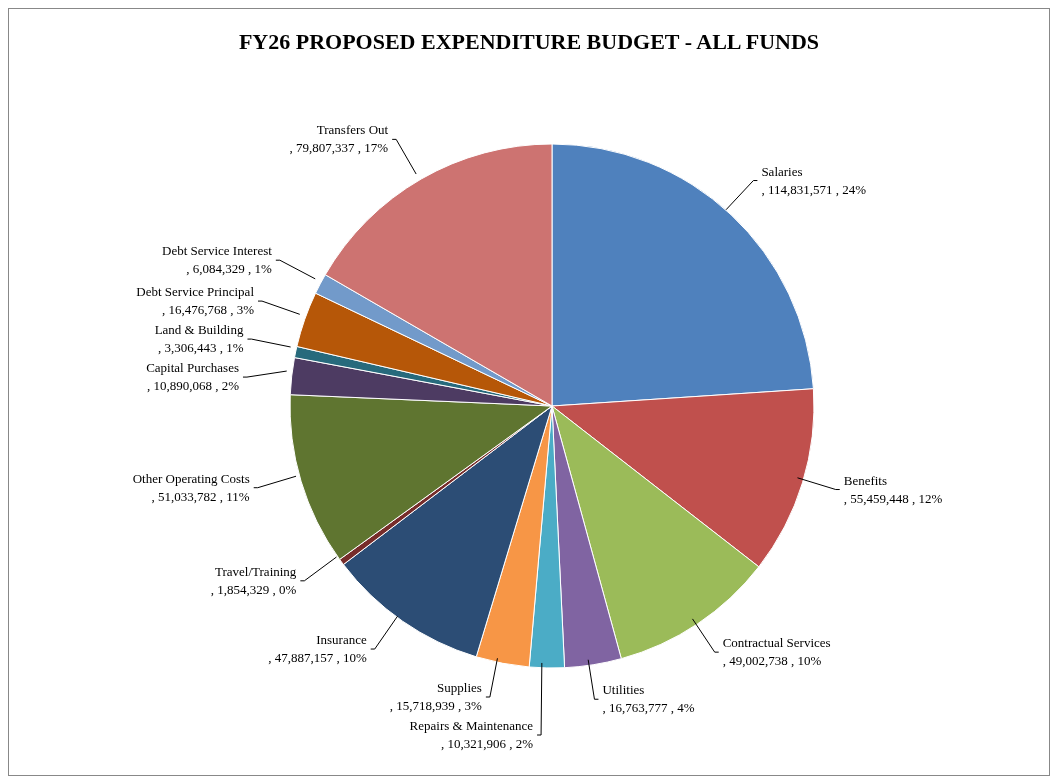 The image size is (1057, 782). I want to click on data-label: , 1,854,329 , 0%, so click(253, 589).